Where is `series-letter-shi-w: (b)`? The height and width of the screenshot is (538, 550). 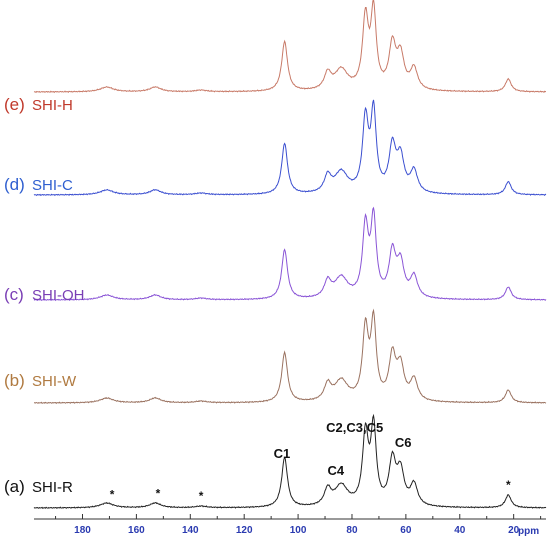 series-letter-shi-w: (b) is located at coordinates (14, 380).